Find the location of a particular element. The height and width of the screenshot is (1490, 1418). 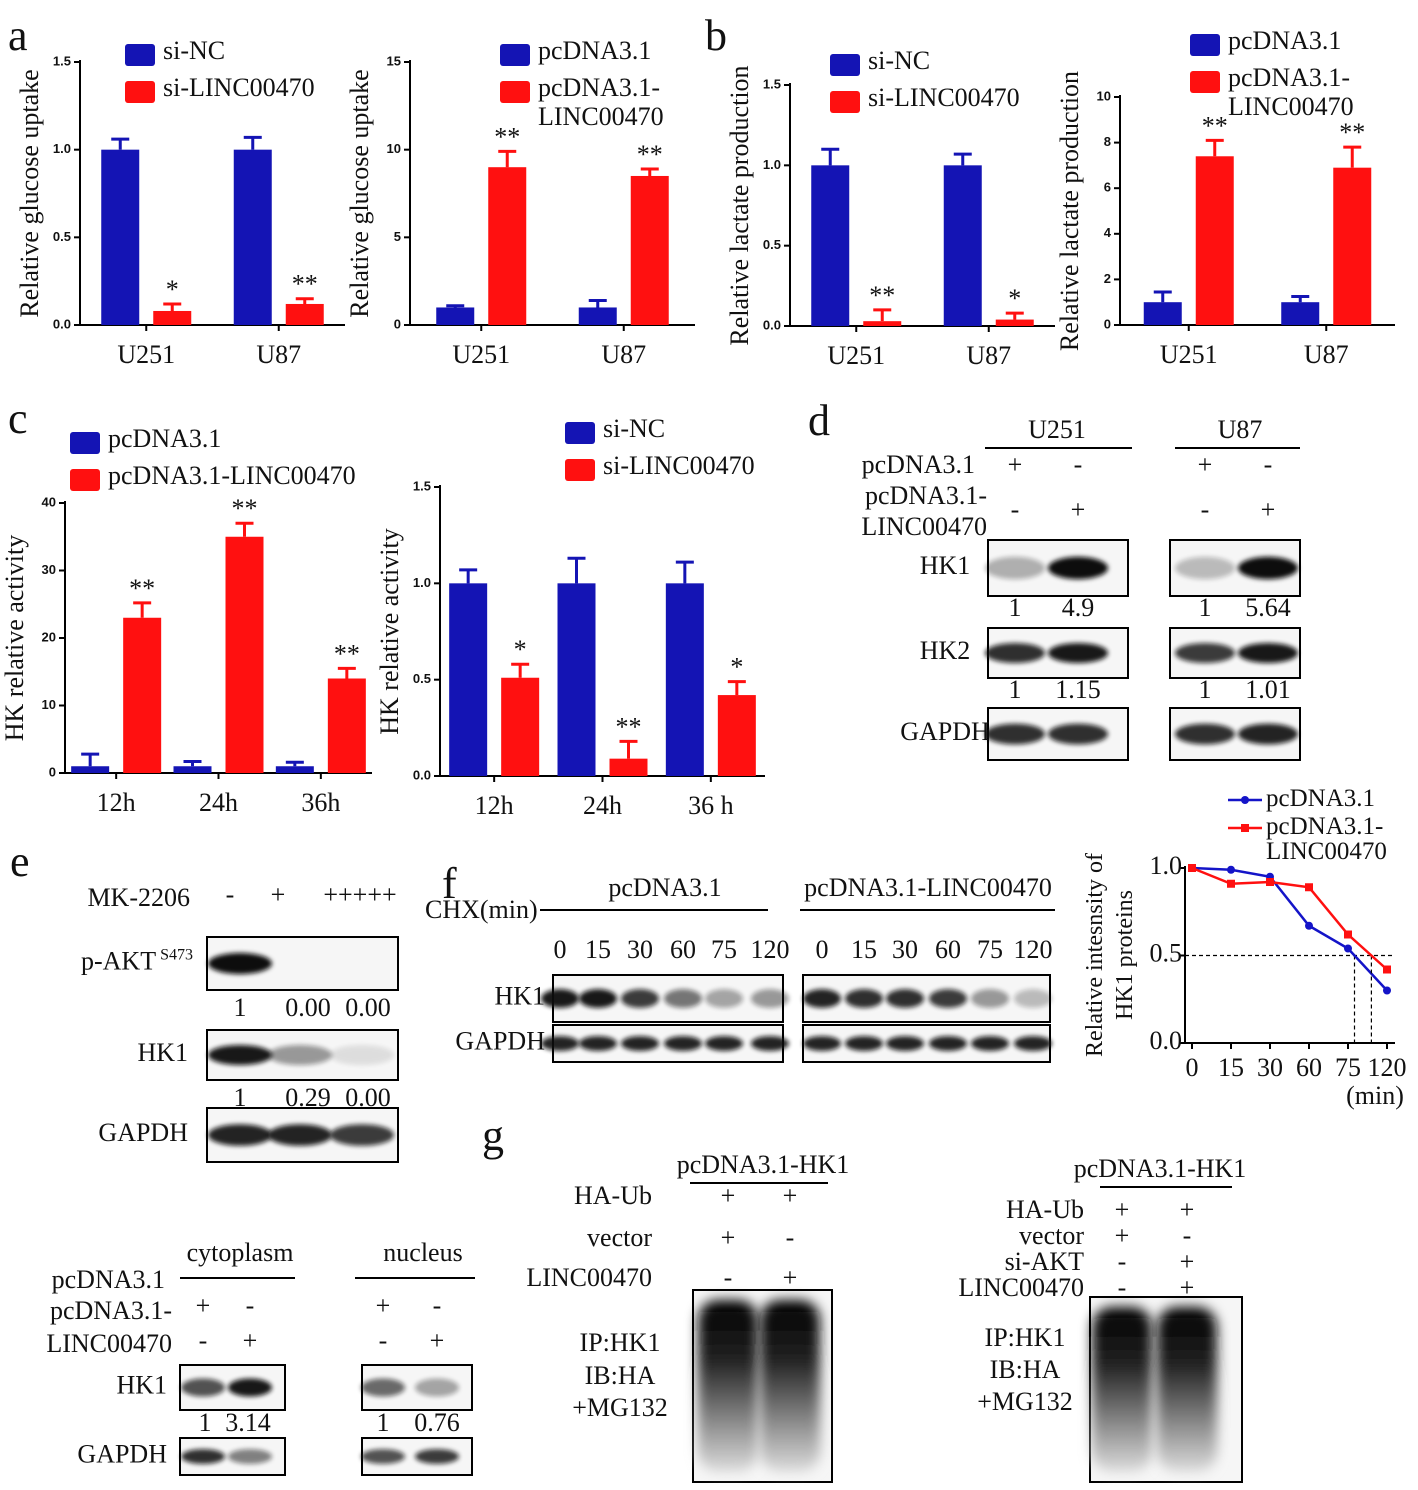

treatment-mark: 1.15 is located at coordinates (1078, 689).